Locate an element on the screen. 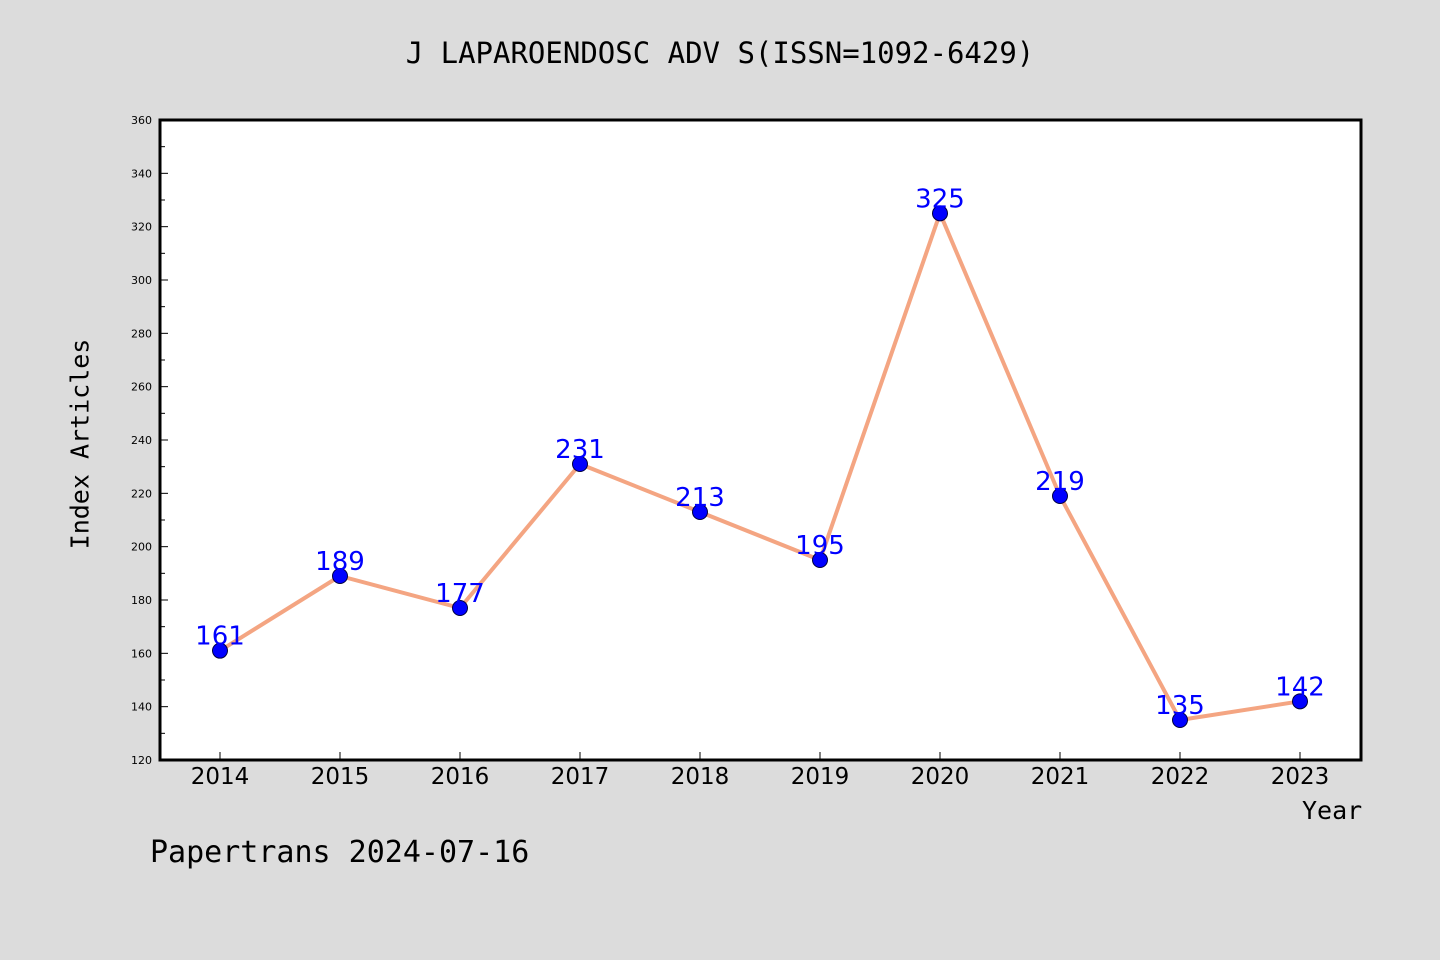  chart-title: J LAPAROENDOSC ADV S(ISSN=1092-6429) is located at coordinates (720, 53).